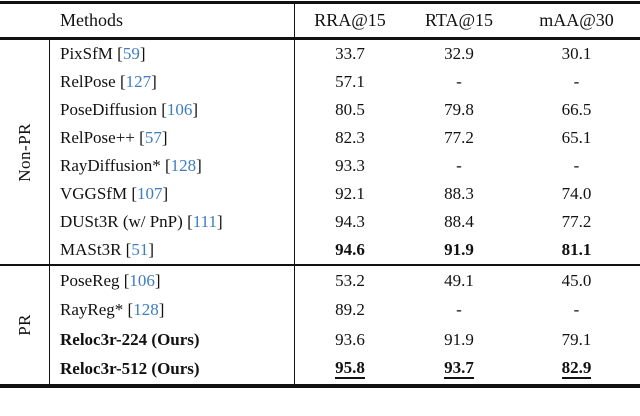  I want to click on method-name: PixSfM [59], so click(172, 54).